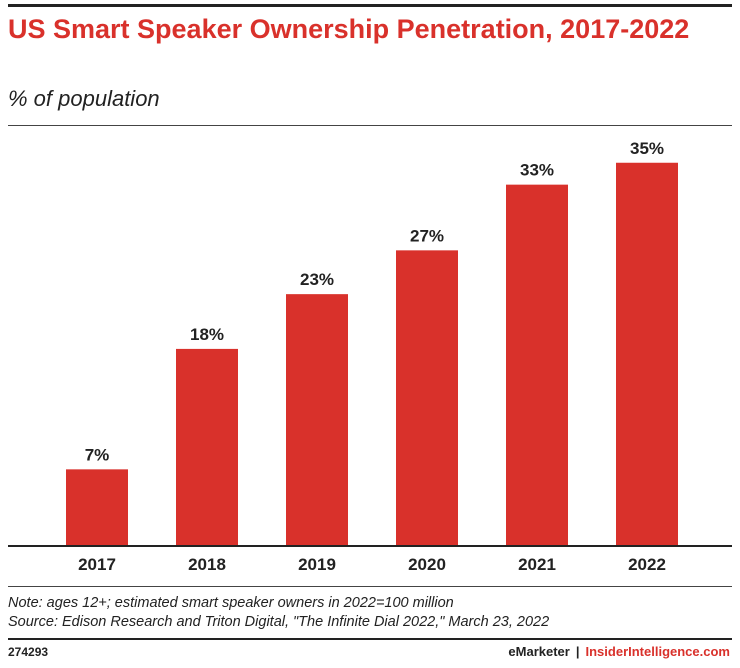 This screenshot has width=740, height=668. I want to click on data-label-2021: 33%, so click(537, 170).